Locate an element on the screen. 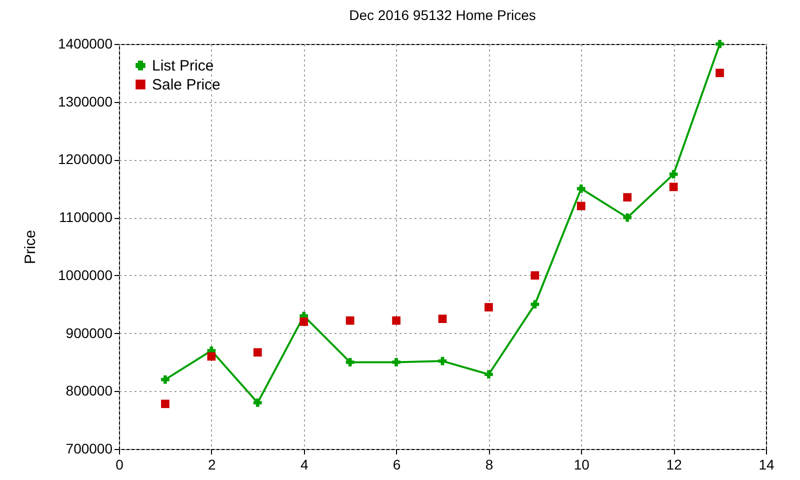 The height and width of the screenshot is (480, 800). legend-label: Sale Price is located at coordinates (186, 85).